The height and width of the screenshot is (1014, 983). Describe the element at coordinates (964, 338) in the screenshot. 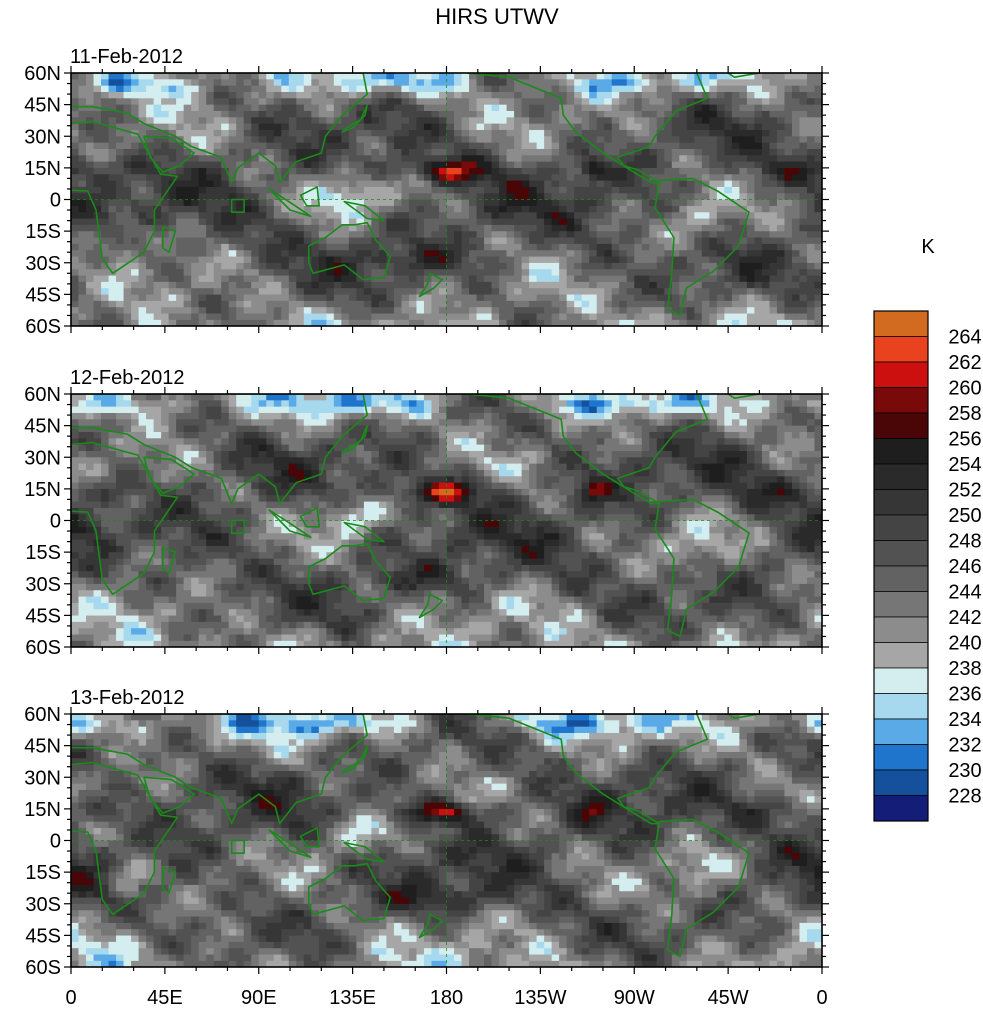

I see `colorbar-label: 264` at that location.